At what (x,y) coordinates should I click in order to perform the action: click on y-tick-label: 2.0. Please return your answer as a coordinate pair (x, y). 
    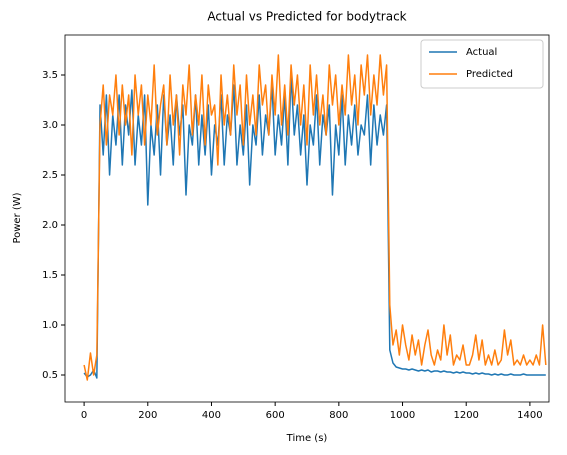
    Looking at the image, I should click on (50, 225).